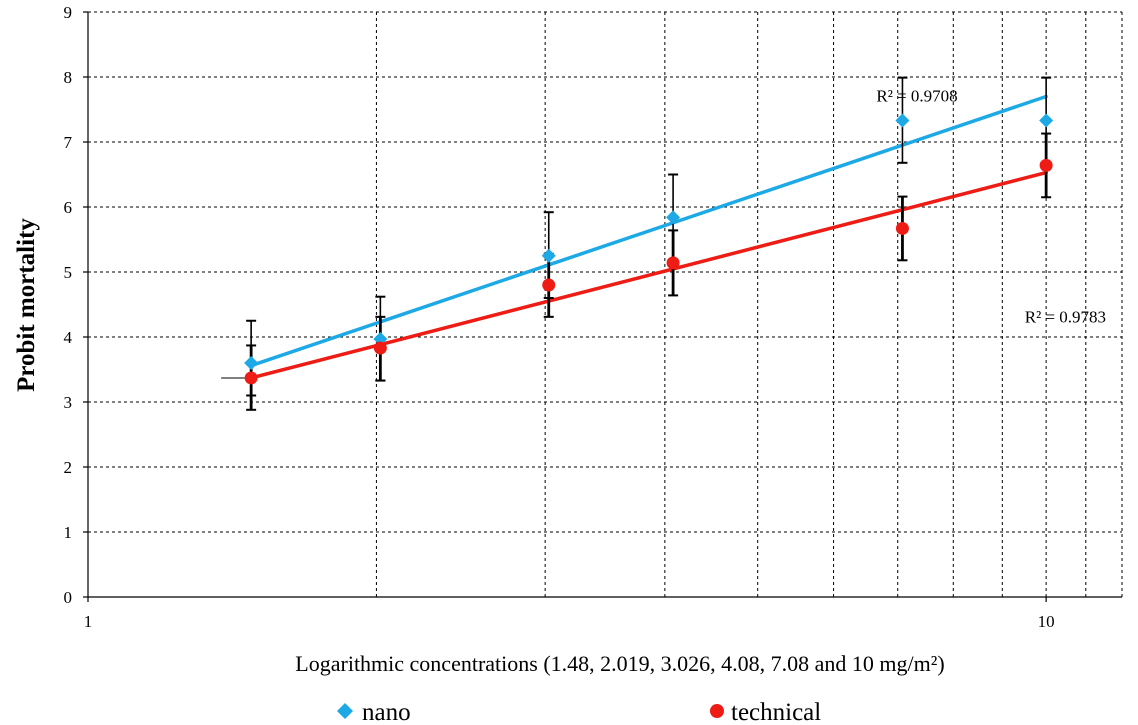 Image resolution: width=1138 pixels, height=725 pixels. What do you see at coordinates (1046, 621) in the screenshot?
I see `x-tick-label: 10` at bounding box center [1046, 621].